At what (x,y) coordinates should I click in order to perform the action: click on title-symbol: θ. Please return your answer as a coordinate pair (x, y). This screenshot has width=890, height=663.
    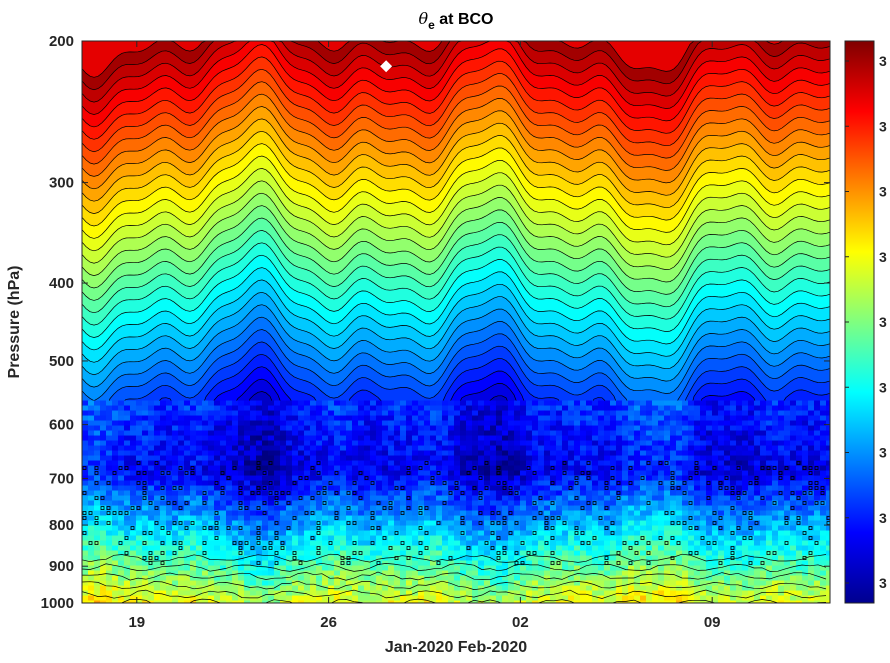
    Looking at the image, I should click on (424, 18).